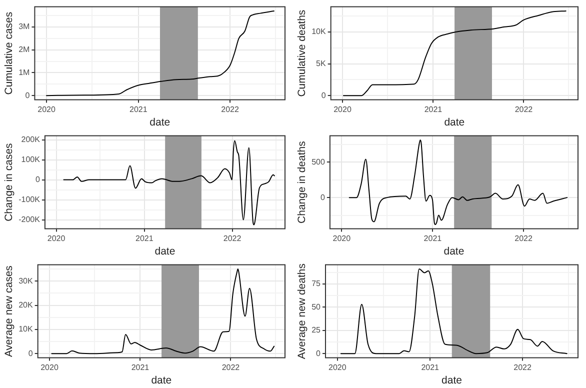 This screenshot has height=388, width=586. What do you see at coordinates (319, 161) in the screenshot?
I see `y-tick-label: 500` at bounding box center [319, 161].